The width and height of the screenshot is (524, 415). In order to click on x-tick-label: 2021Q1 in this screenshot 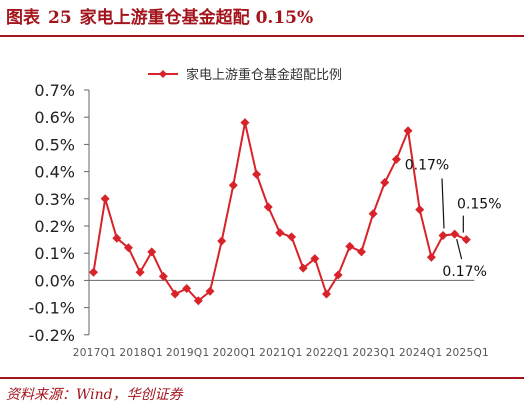, I will do `click(280, 353)`.